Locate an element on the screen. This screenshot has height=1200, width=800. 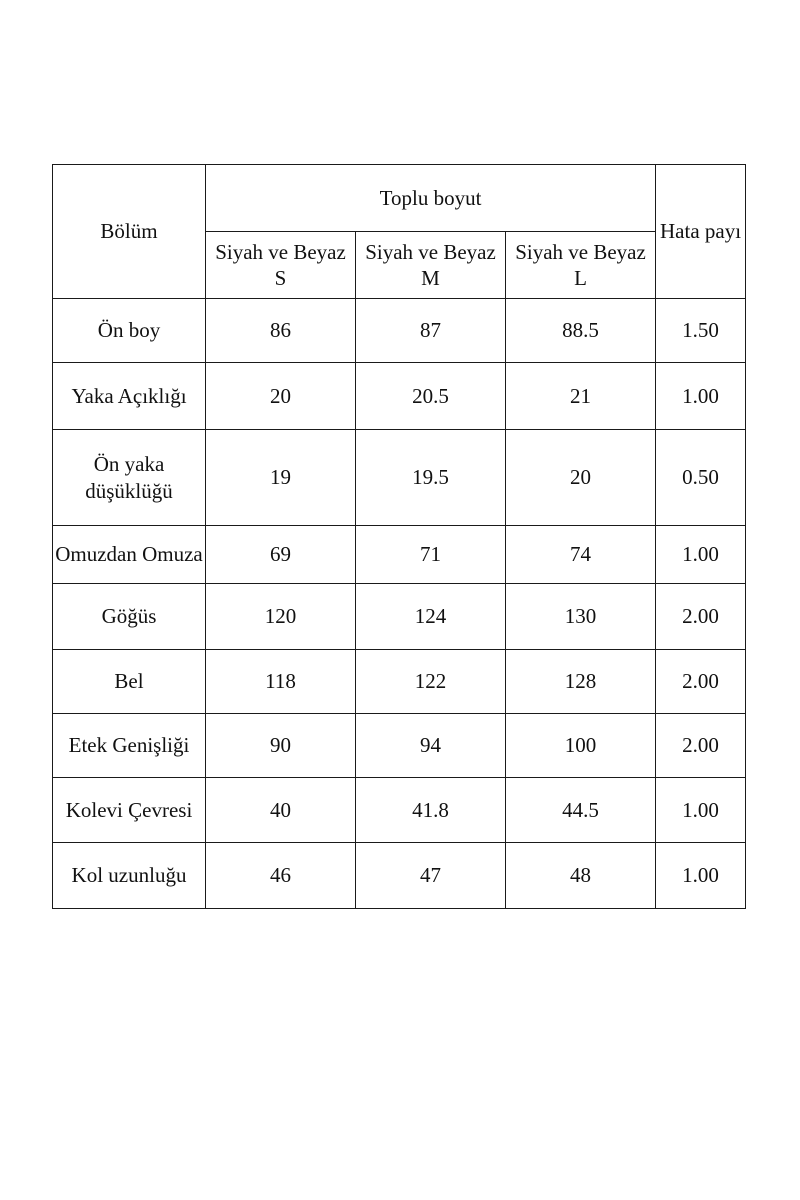
header-group: Toplu boyut is located at coordinates (430, 198).